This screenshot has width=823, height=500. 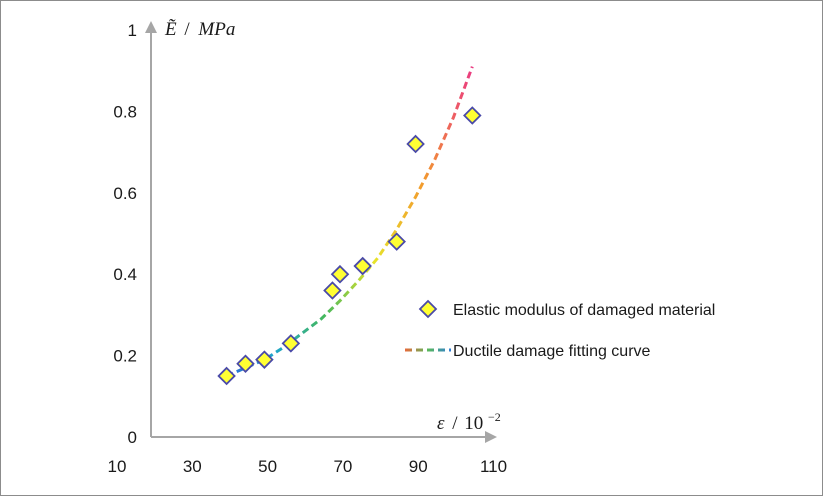 What do you see at coordinates (125, 274) in the screenshot?
I see `y-tick-label: 0.4` at bounding box center [125, 274].